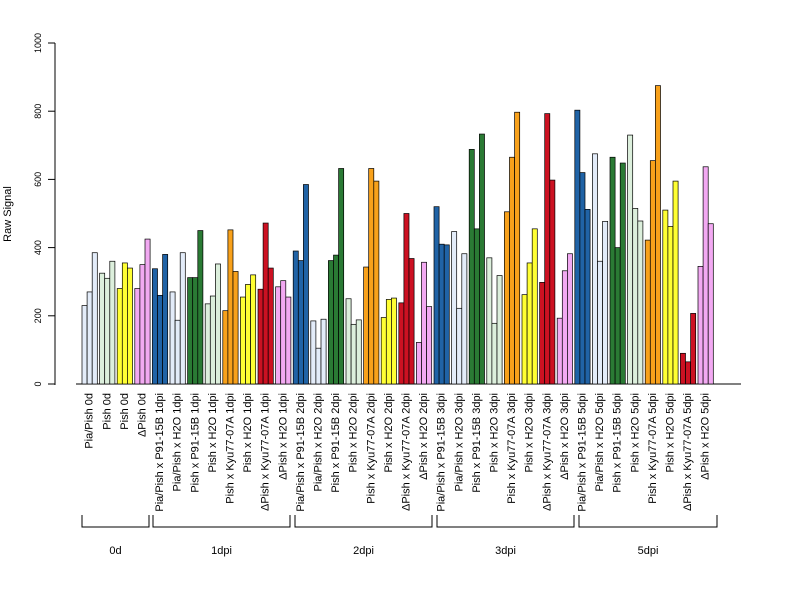  Describe the element at coordinates (363, 551) in the screenshot. I see `group-label: 2dpi` at that location.